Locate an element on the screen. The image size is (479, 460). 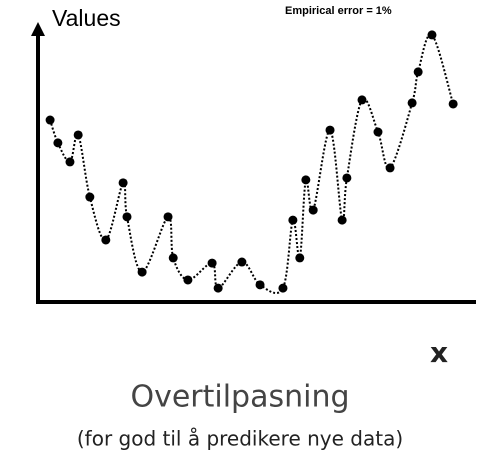
x-axis-label: x is located at coordinates (439, 352).